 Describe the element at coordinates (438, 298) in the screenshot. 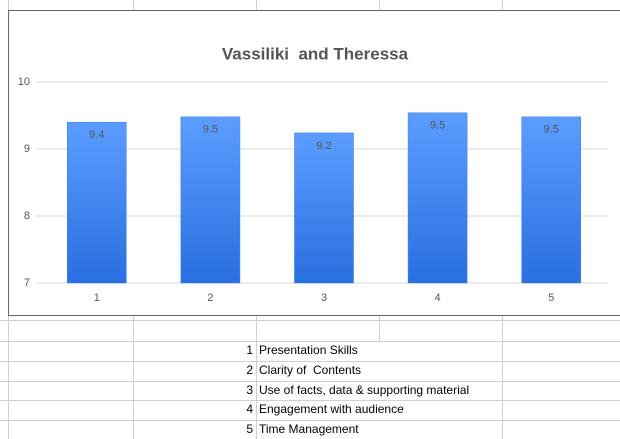

I see `x-tick-label: 4` at that location.